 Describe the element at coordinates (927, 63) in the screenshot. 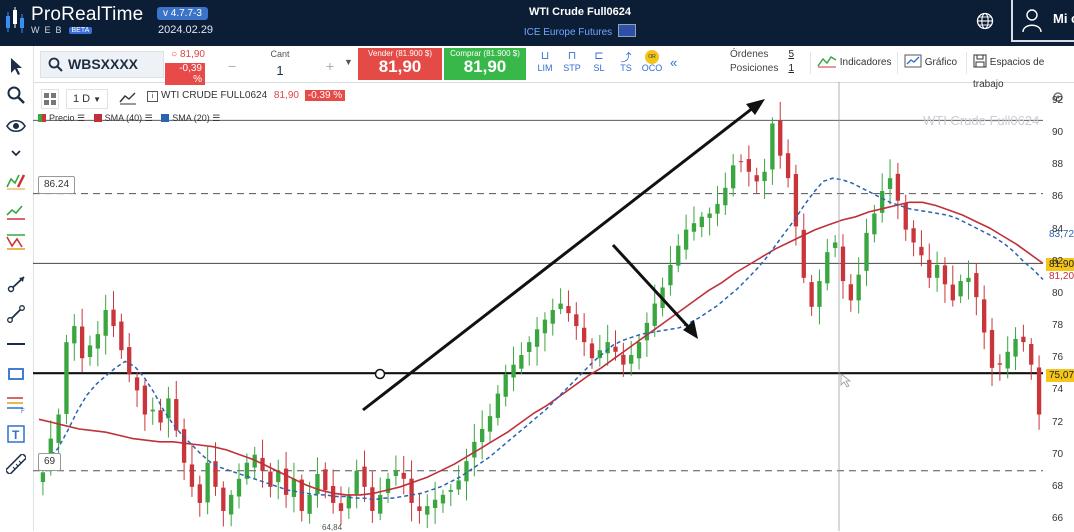

I see `chart-button: Gráfico` at that location.